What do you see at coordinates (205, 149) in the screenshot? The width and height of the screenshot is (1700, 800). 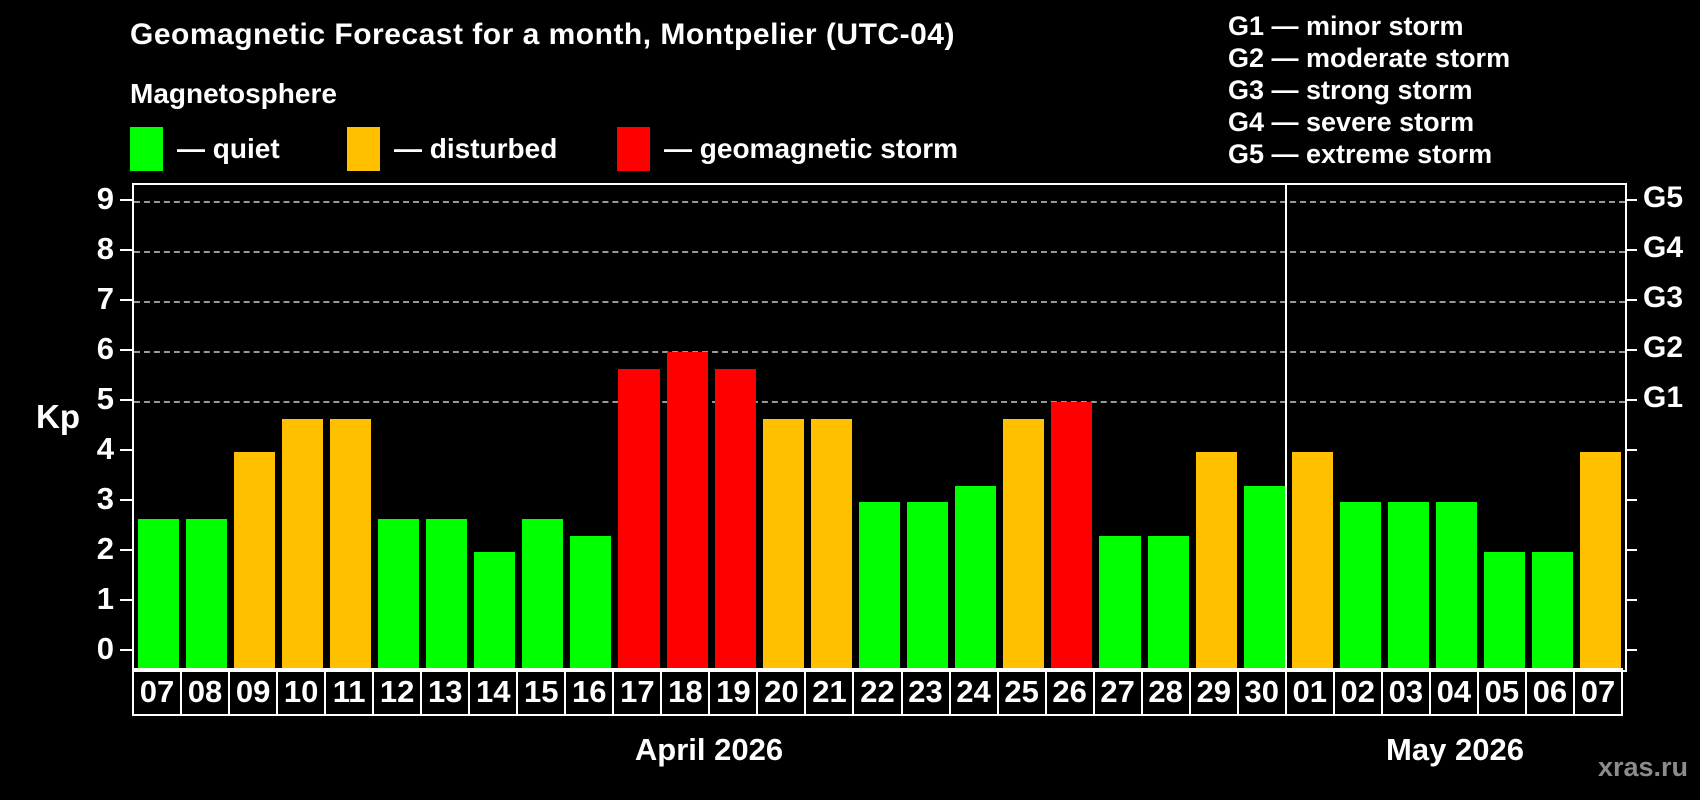 I see `legend-item-quiet: — quiet` at bounding box center [205, 149].